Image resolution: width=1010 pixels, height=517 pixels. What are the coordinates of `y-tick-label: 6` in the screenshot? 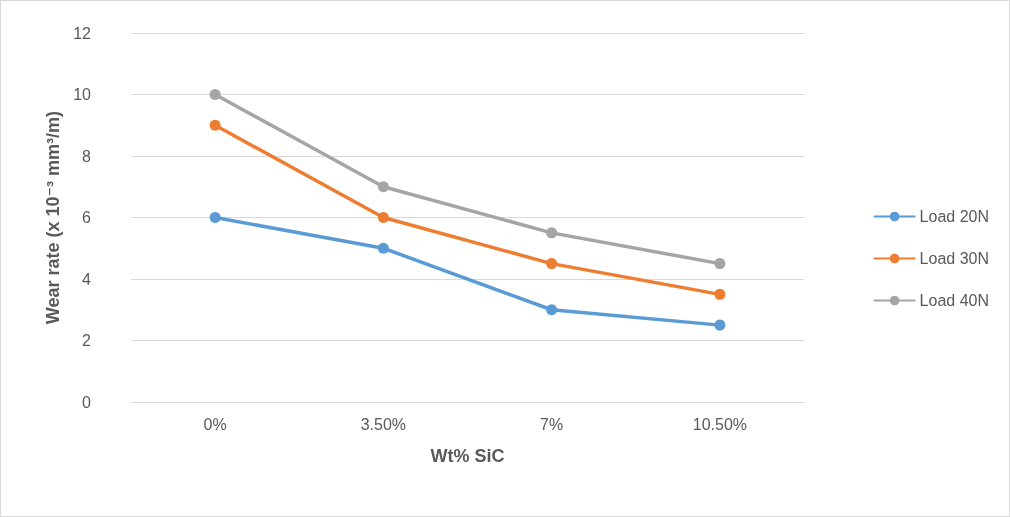 It's located at (87, 217).